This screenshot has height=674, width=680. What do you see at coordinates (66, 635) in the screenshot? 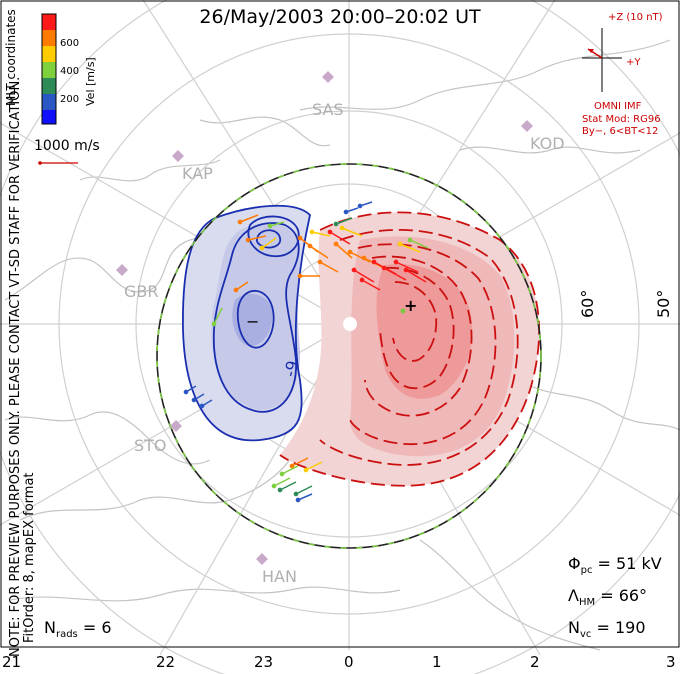
I see `nrads-sub: rads` at bounding box center [66, 635].